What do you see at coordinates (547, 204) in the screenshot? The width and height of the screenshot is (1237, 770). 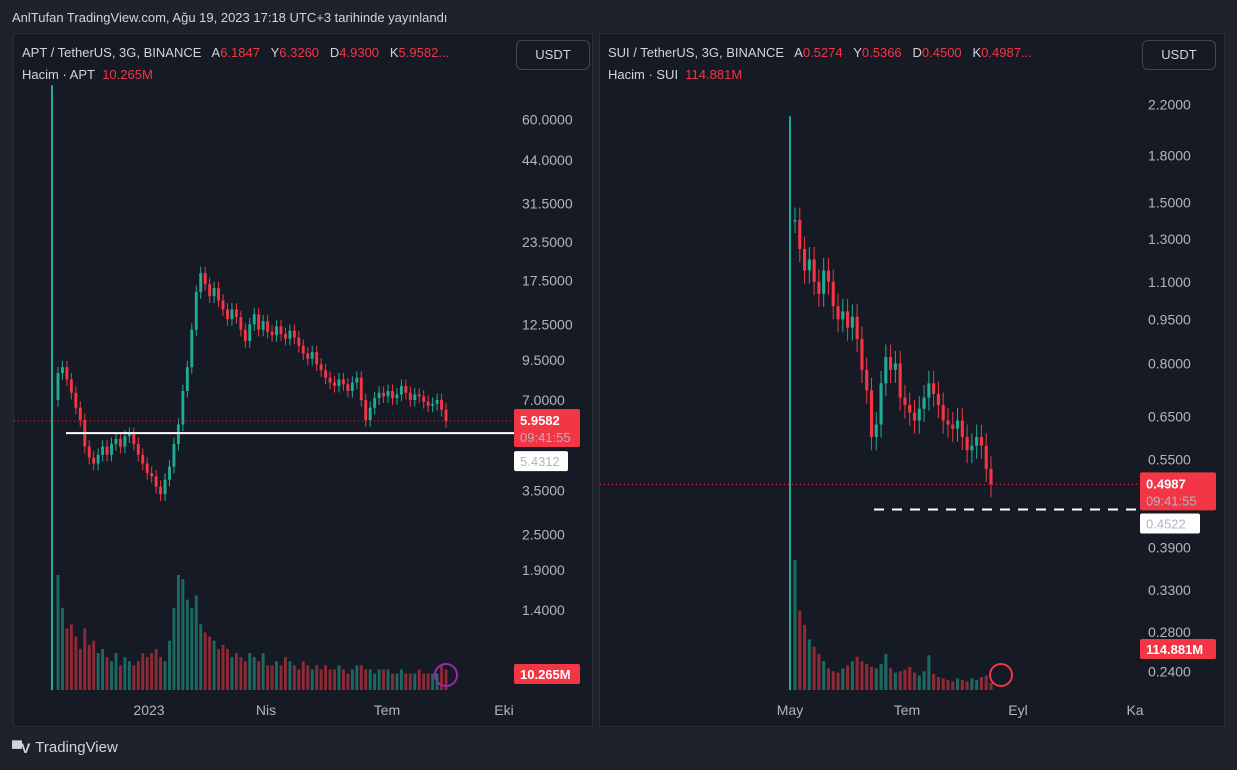 I see `undefined-y-tick-label: 31.5000` at bounding box center [547, 204].